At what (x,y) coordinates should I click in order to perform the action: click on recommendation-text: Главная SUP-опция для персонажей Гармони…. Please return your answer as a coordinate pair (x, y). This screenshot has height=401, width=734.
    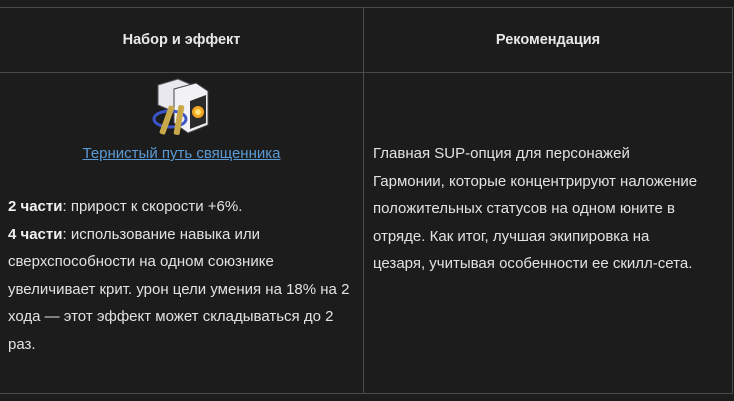
    Looking at the image, I should click on (535, 209).